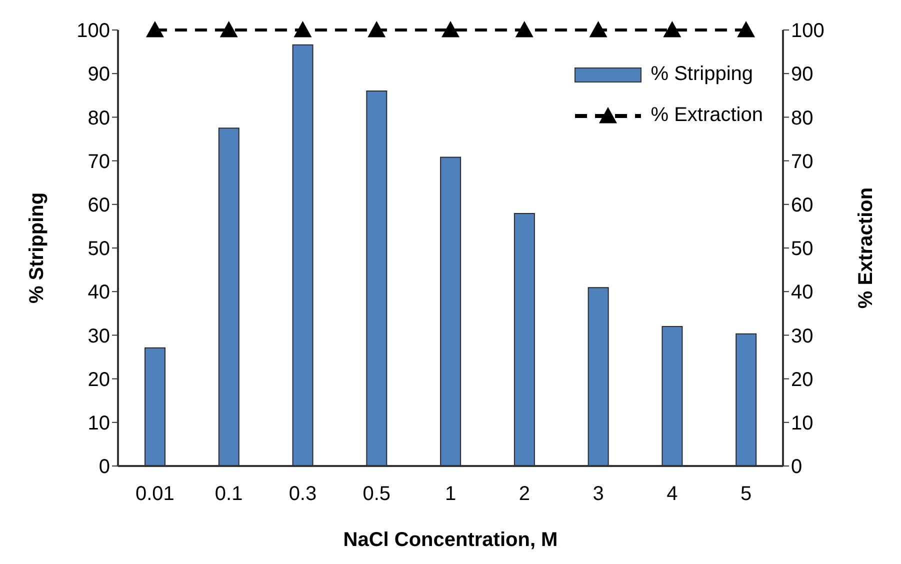 The width and height of the screenshot is (901, 564). I want to click on y-tick-label: 20, so click(99, 379).